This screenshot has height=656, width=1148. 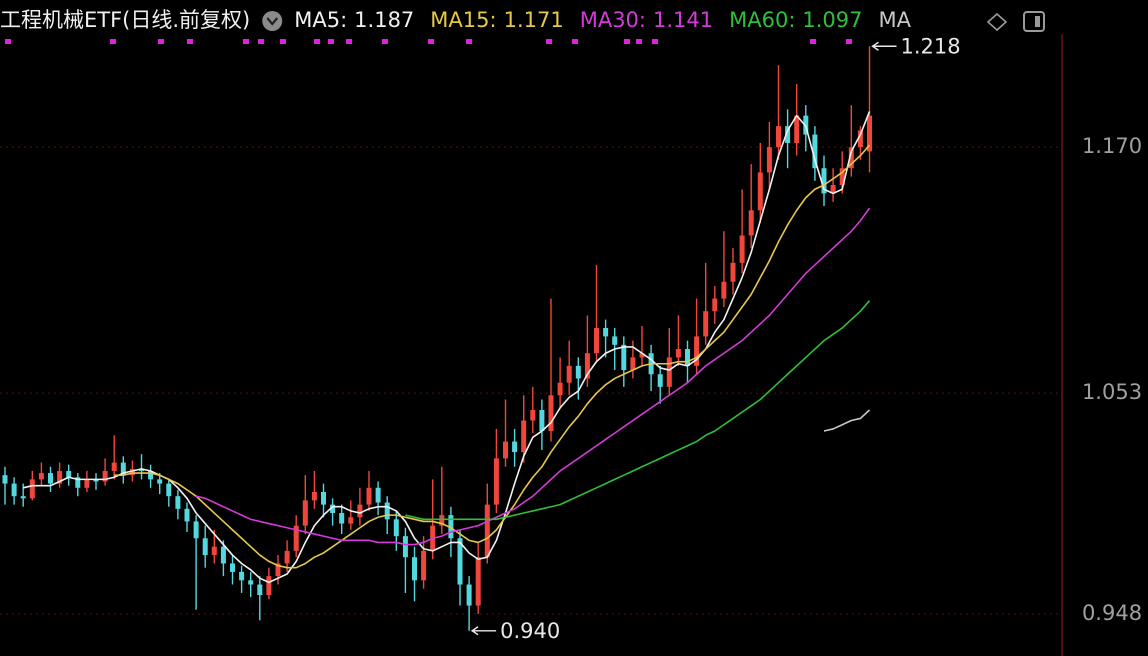 What do you see at coordinates (683, 20) in the screenshot?
I see `legend-value: 1.141` at bounding box center [683, 20].